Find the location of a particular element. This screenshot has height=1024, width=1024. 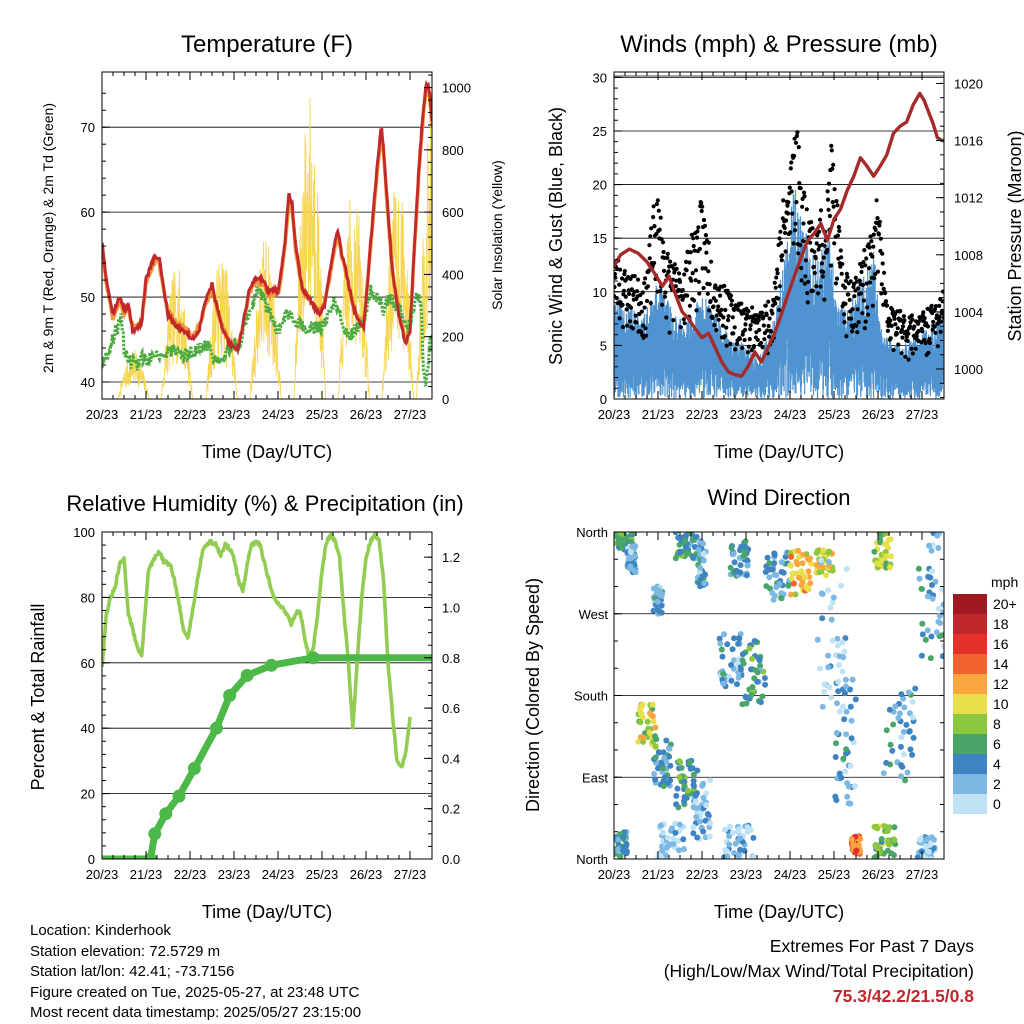

x-tick-label: 26/23 is located at coordinates (366, 414).